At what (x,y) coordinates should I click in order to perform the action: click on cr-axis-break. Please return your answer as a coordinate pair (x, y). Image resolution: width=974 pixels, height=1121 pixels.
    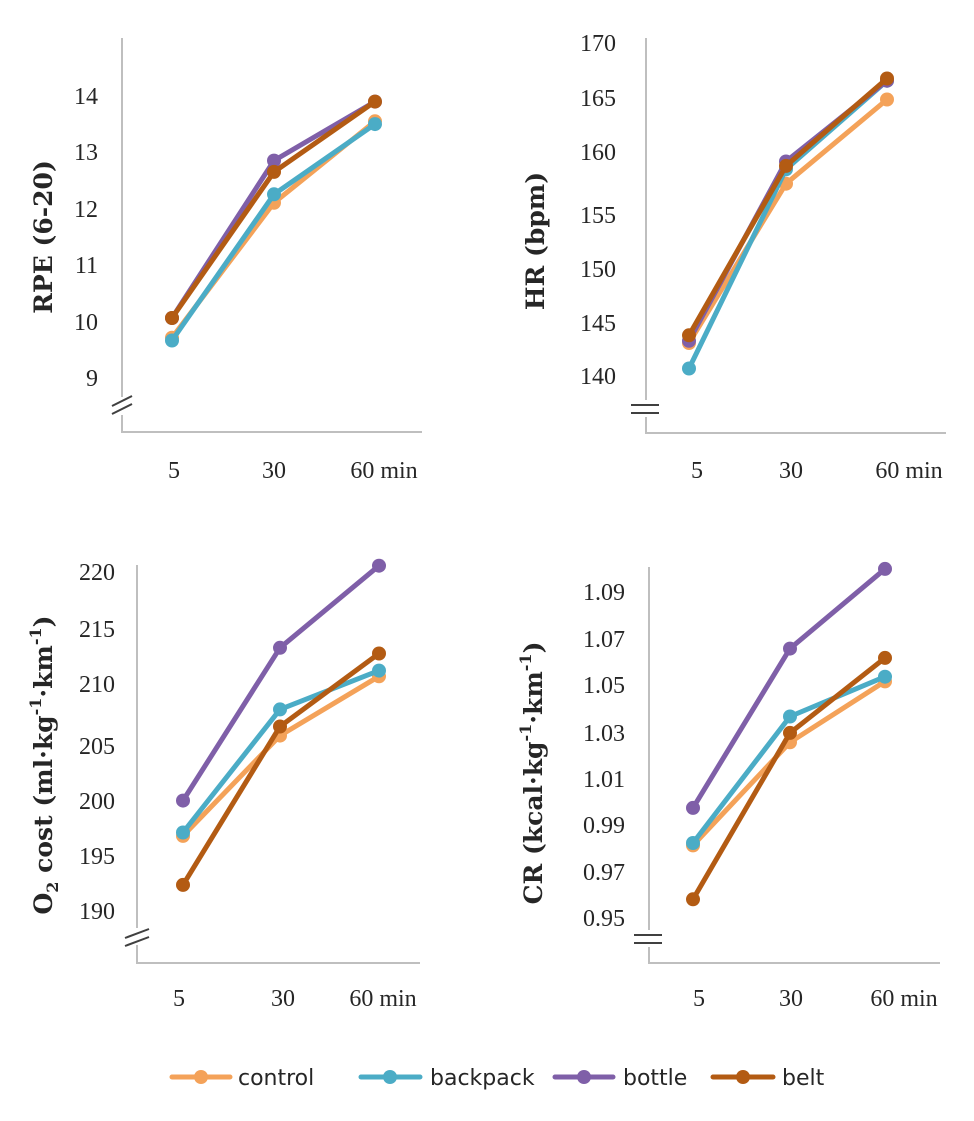
    Looking at the image, I should click on (648, 939).